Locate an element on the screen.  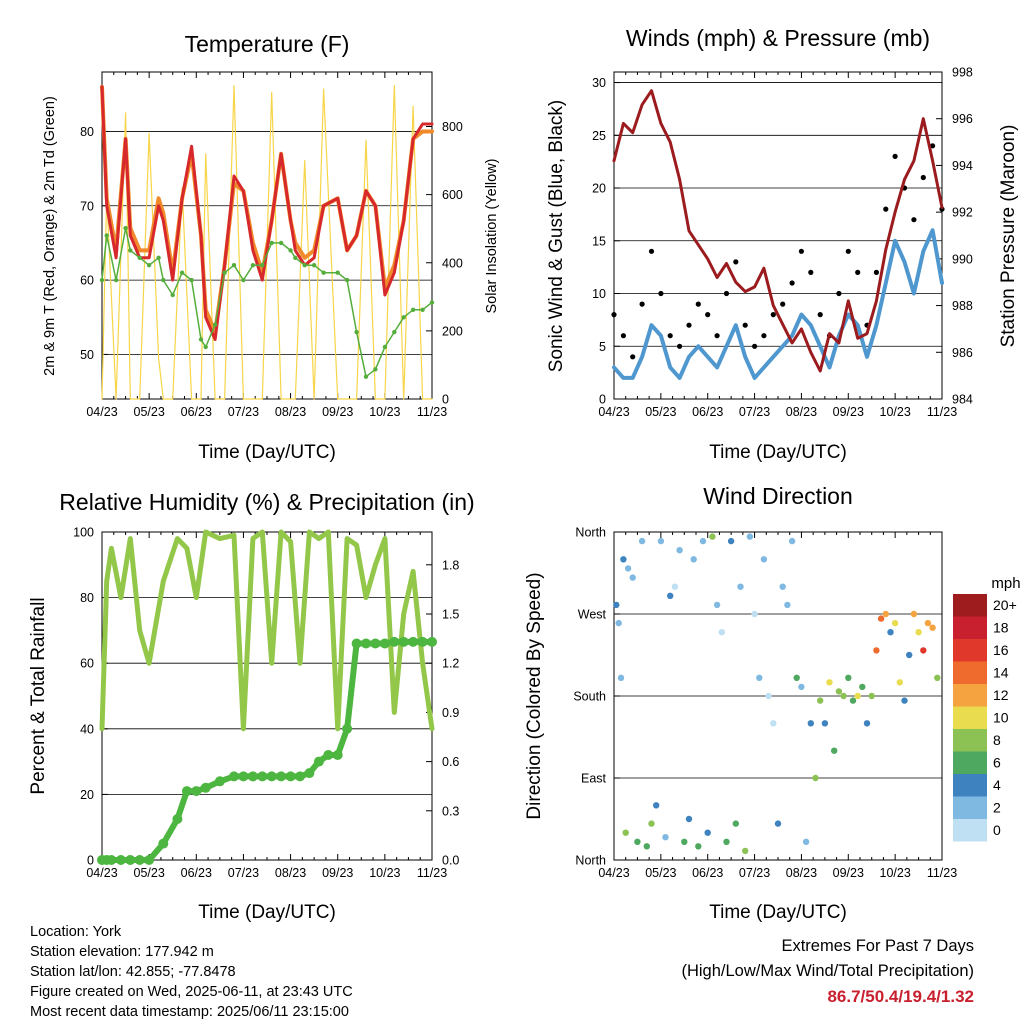
solar-insolation-line is located at coordinates (267, 242).